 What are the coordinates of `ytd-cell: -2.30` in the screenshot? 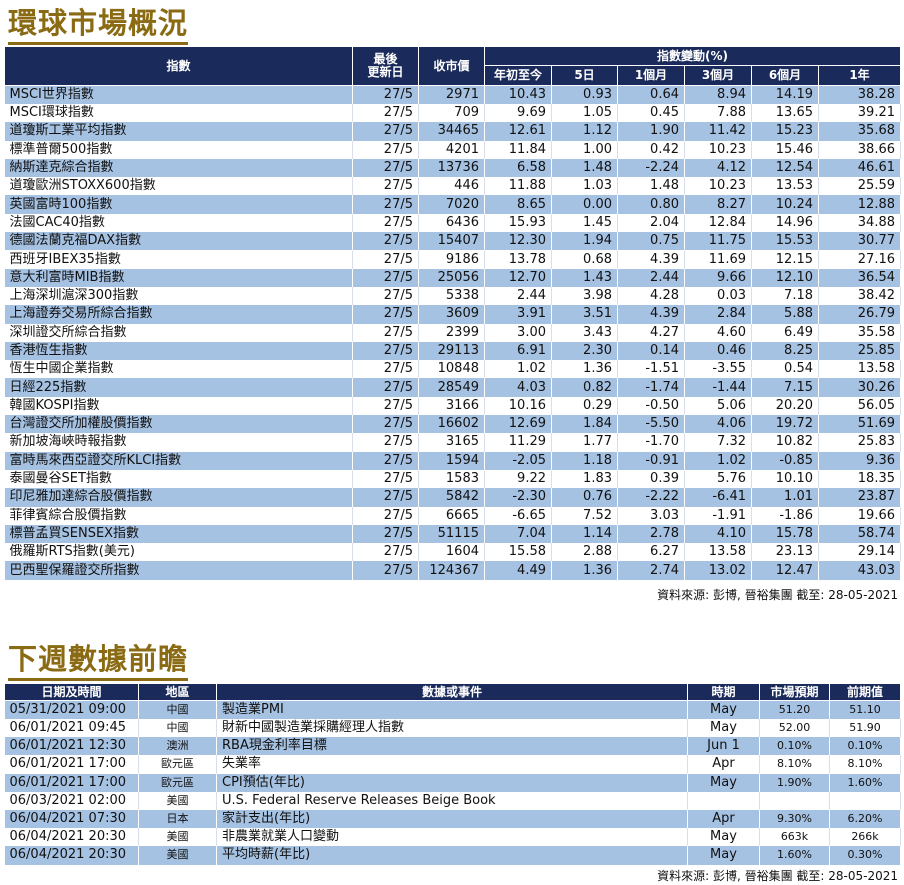 It's located at (518, 497).